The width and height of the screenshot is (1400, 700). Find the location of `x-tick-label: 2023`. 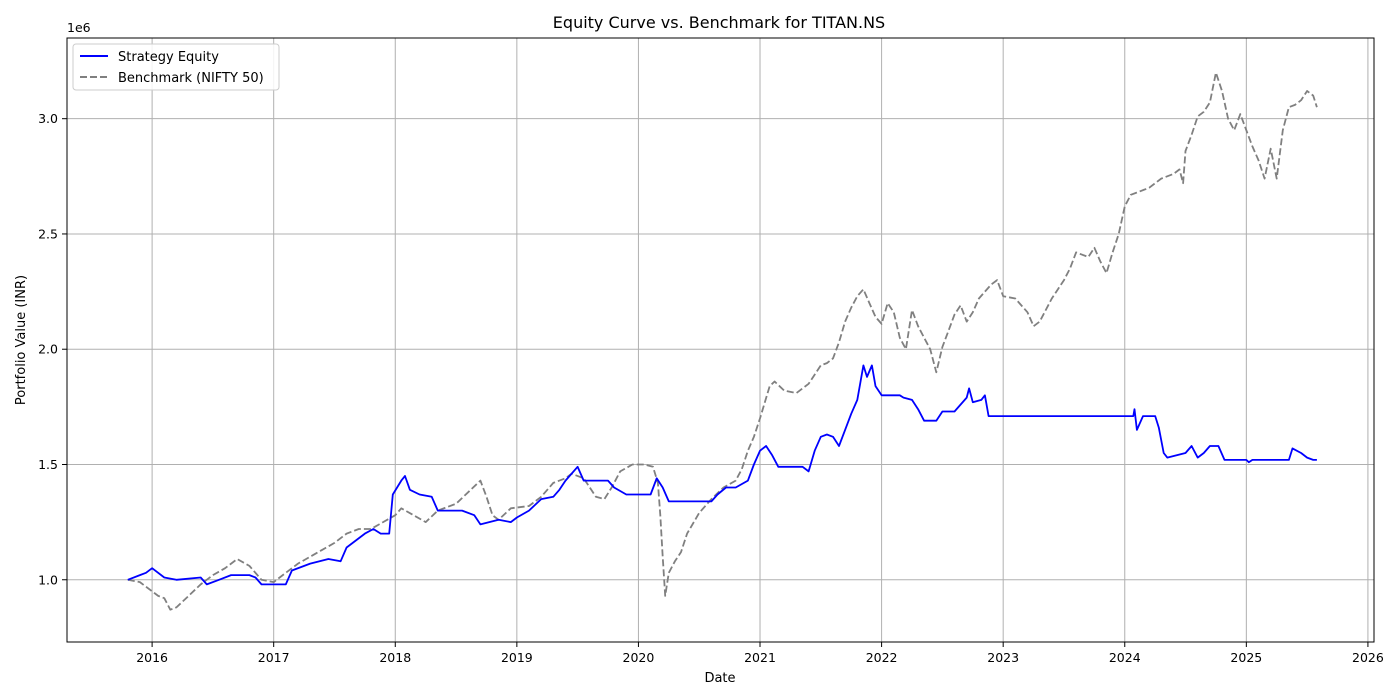

x-tick-label: 2023 is located at coordinates (1003, 657).